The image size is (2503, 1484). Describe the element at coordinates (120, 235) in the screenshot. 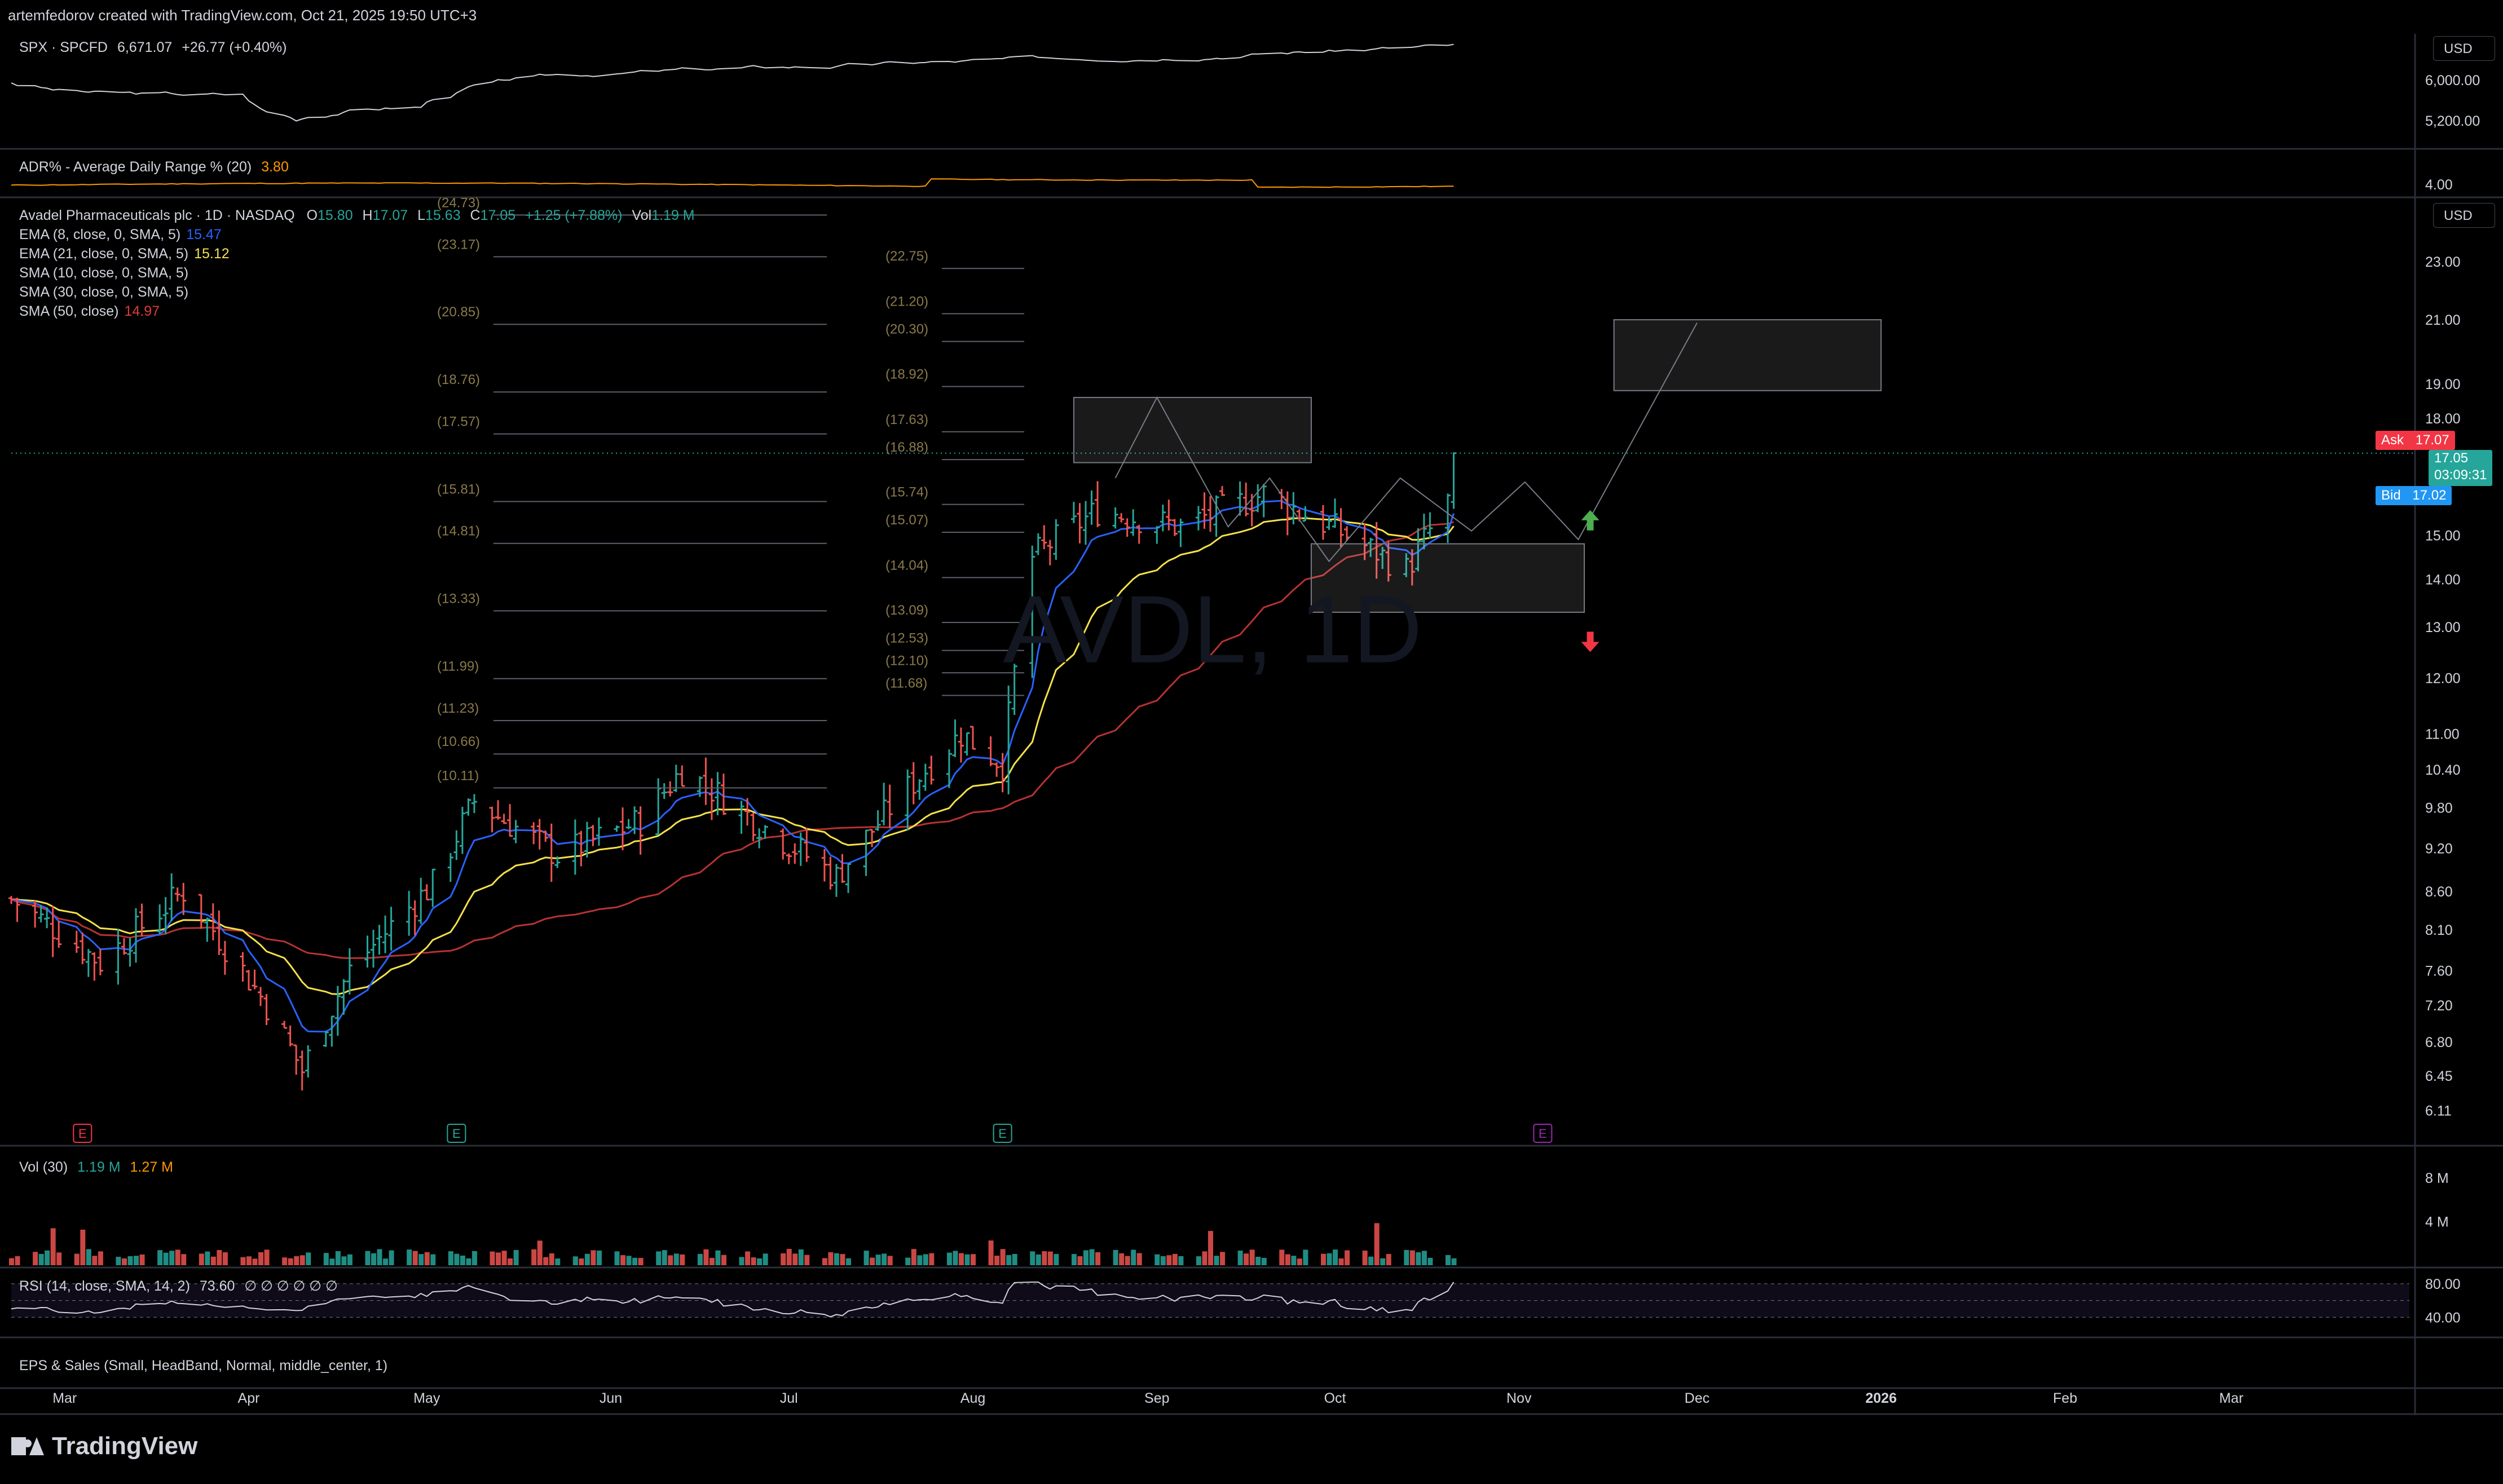

I see `indicator-row: EMA (8, close, 0, SMA, 5) 15.47` at that location.